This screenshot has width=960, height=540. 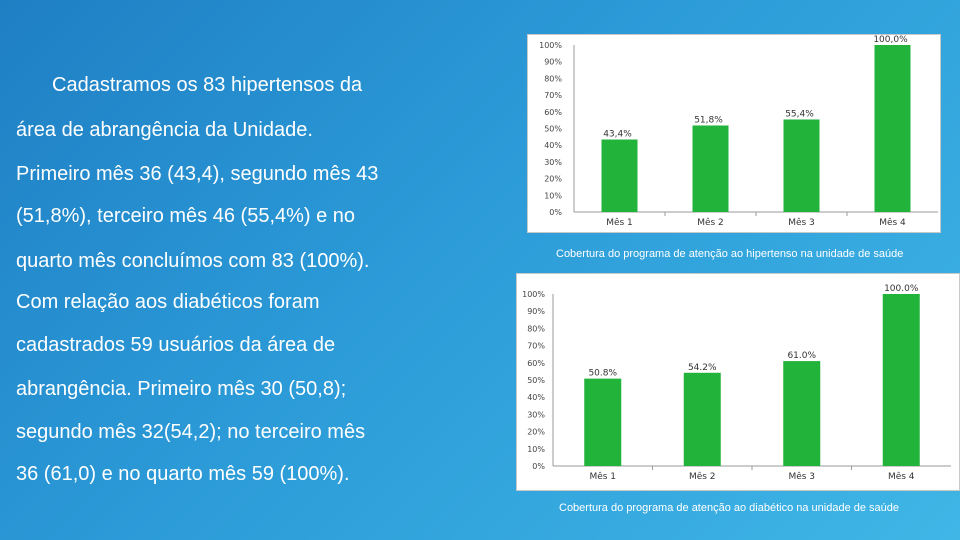 What do you see at coordinates (801, 356) in the screenshot?
I see `diabetes-data-label: 61.0%` at bounding box center [801, 356].